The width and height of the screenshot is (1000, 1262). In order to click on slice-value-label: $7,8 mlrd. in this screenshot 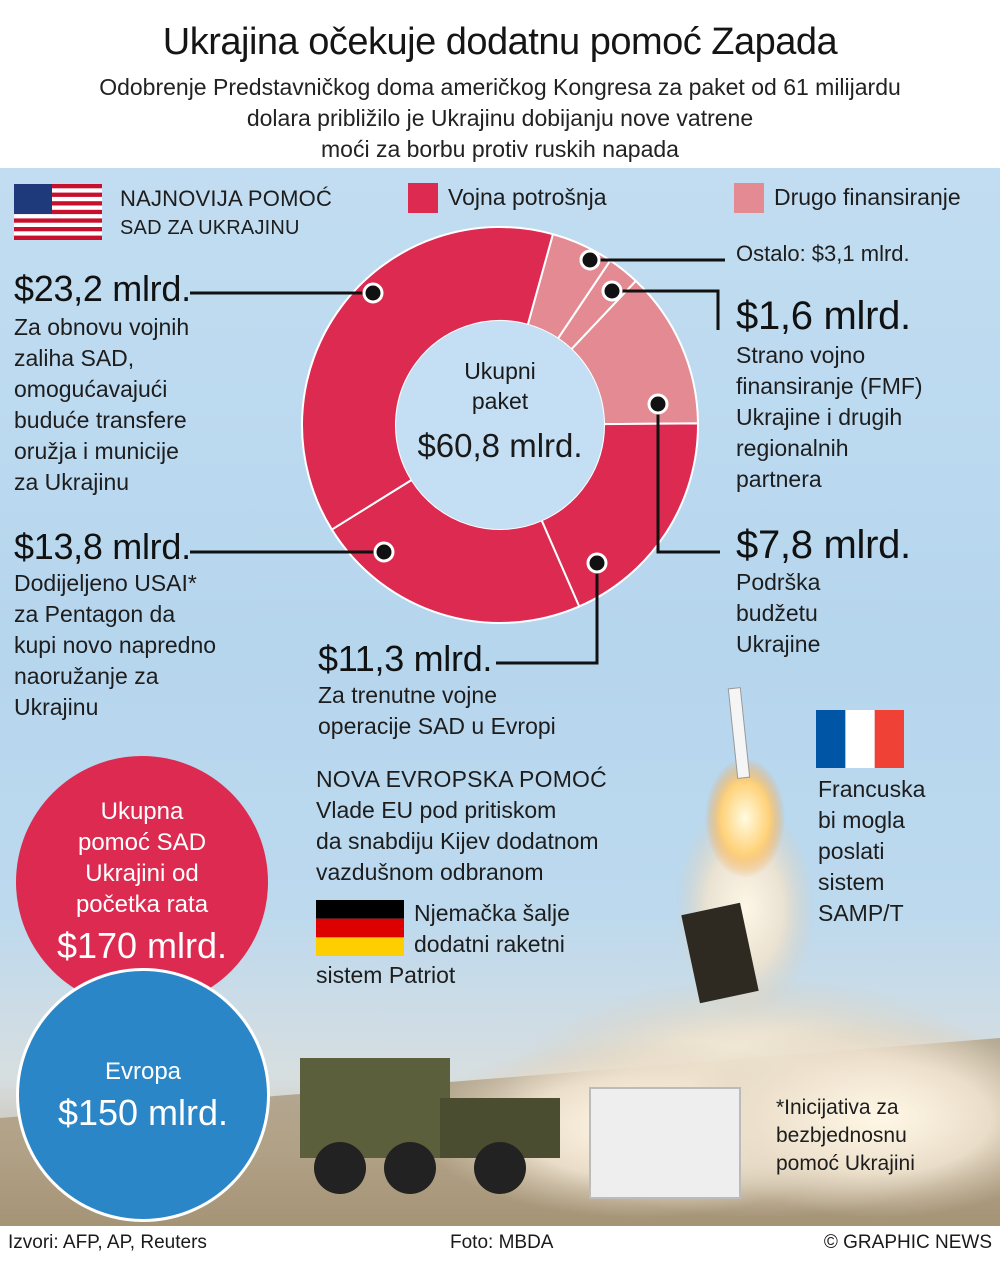, I will do `click(823, 545)`.